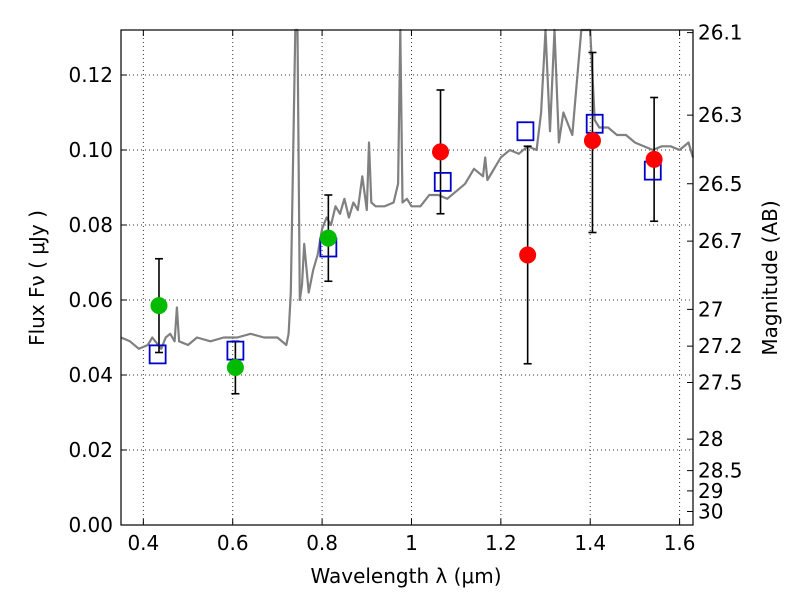 Image resolution: width=800 pixels, height=600 pixels. Describe the element at coordinates (720, 115) in the screenshot. I see `right-tick-label: 26.3` at that location.